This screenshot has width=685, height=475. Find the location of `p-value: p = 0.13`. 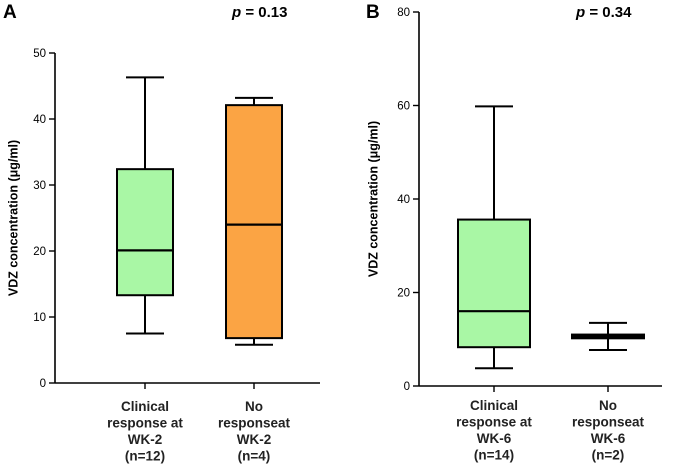

p-value: p = 0.13 is located at coordinates (259, 12).